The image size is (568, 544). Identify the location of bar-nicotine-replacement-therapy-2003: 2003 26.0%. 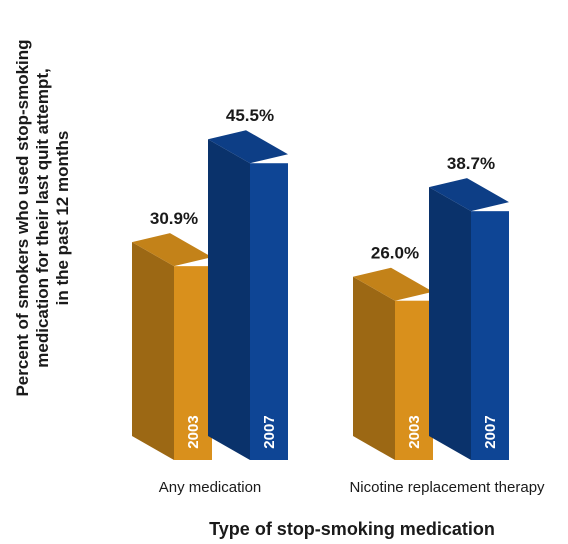
(393, 352).